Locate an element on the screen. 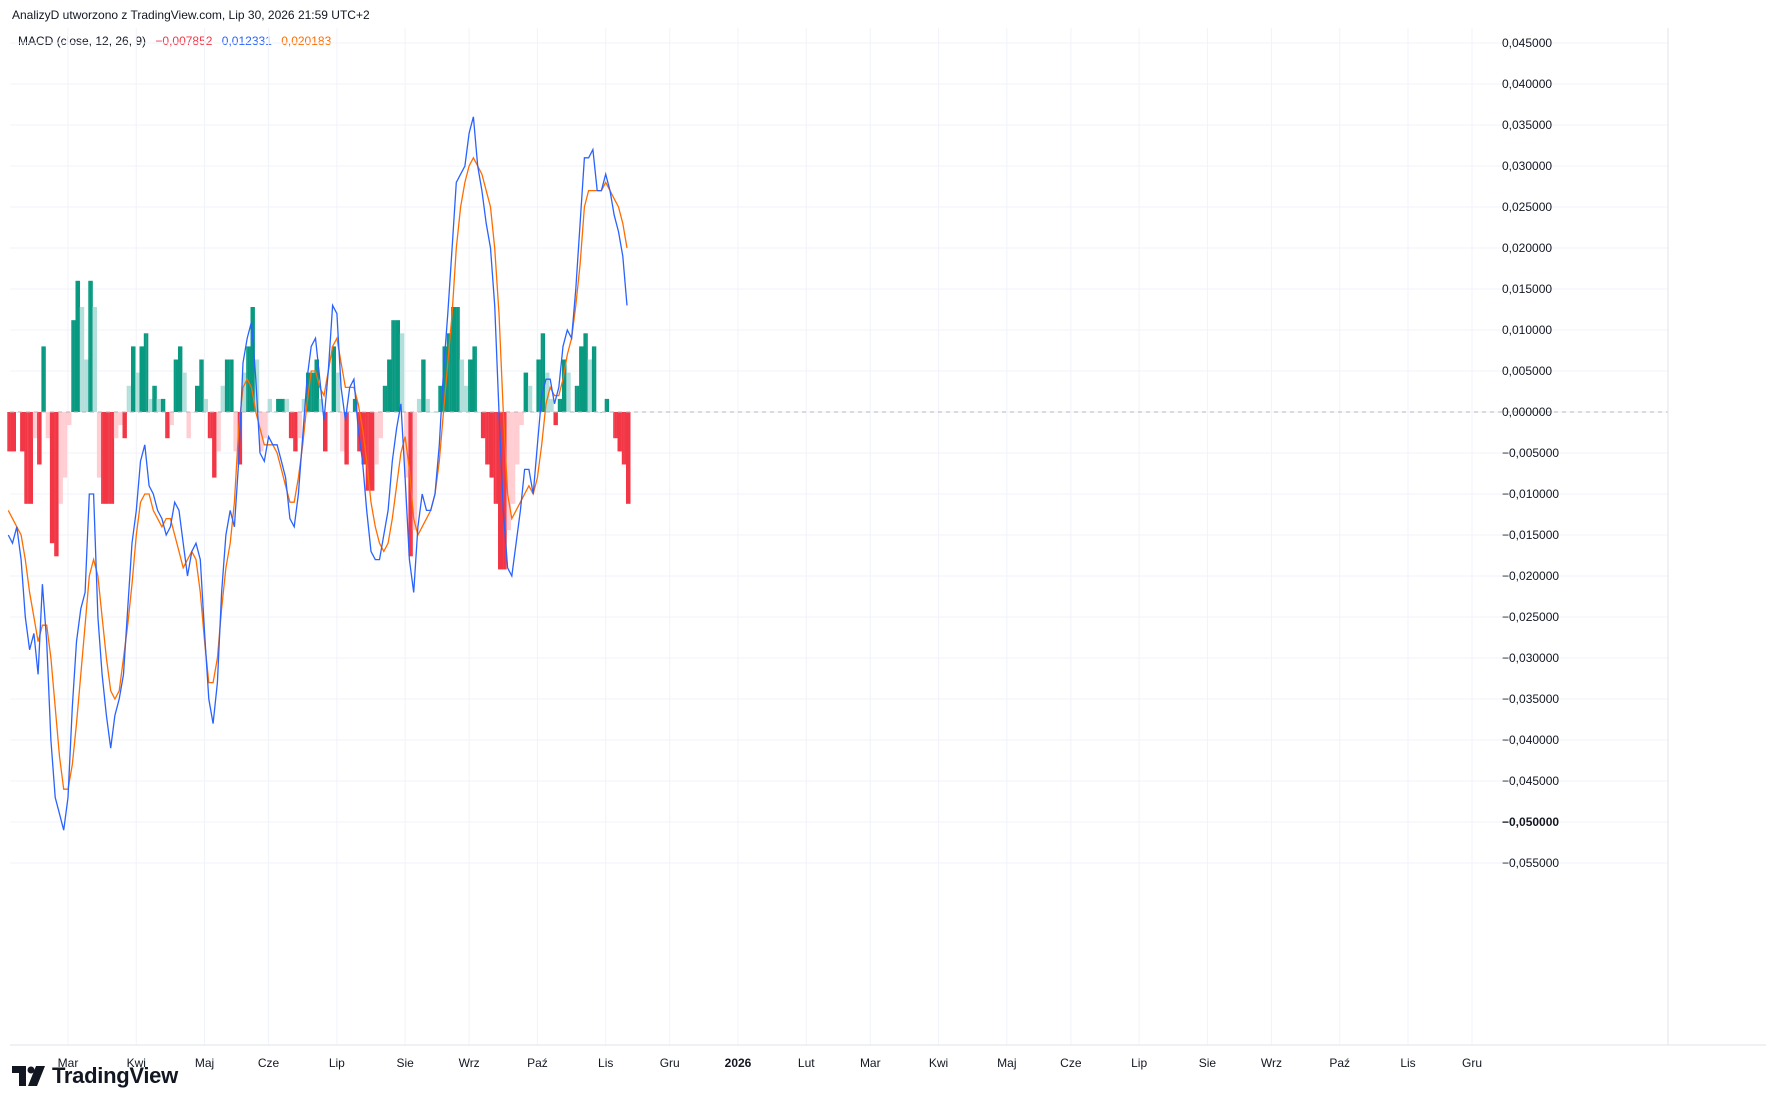 The image size is (1766, 1103). y-tick-label: −0,015000 is located at coordinates (1530, 535).